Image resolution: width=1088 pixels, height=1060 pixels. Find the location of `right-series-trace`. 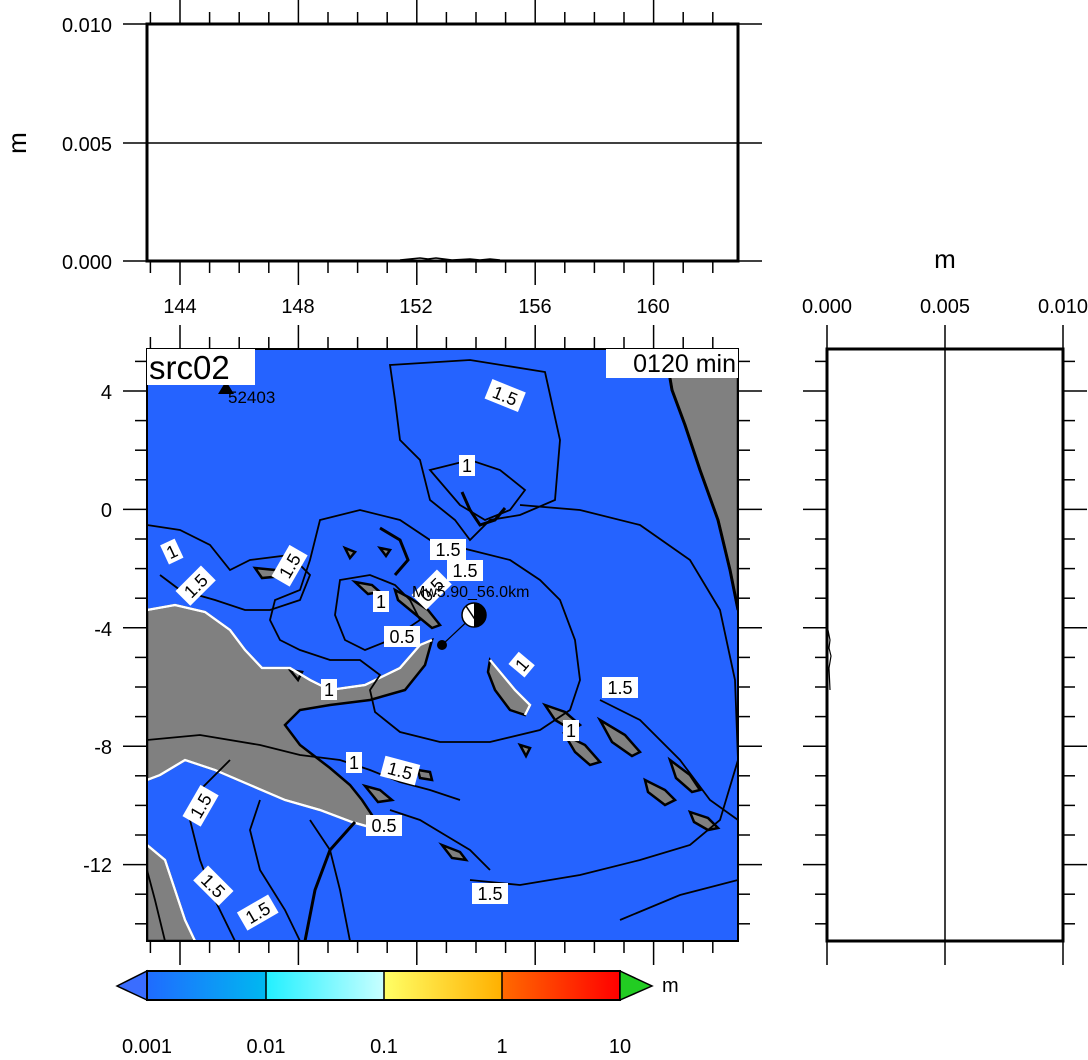

right-series-trace is located at coordinates (829, 660).